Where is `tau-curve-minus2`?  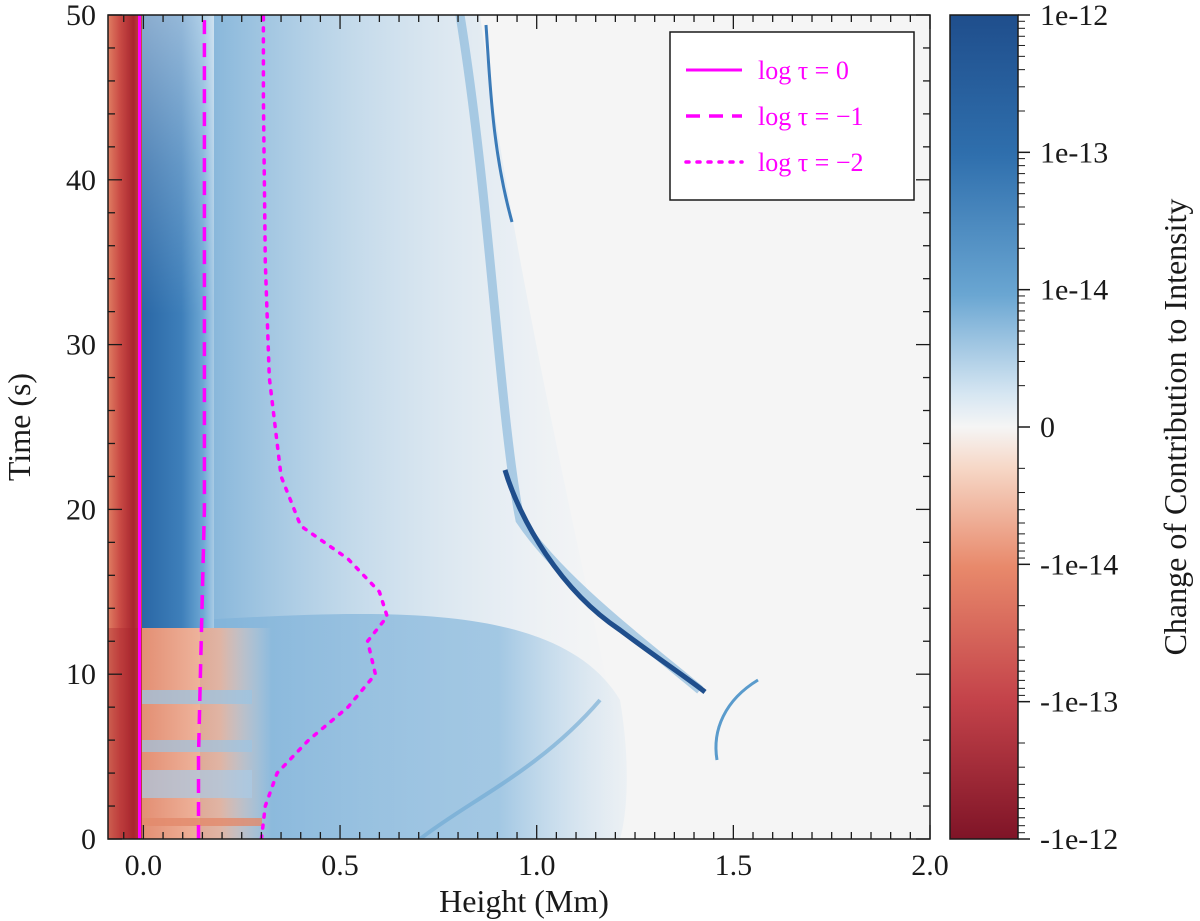 tau-curve-minus2 is located at coordinates (324, 427).